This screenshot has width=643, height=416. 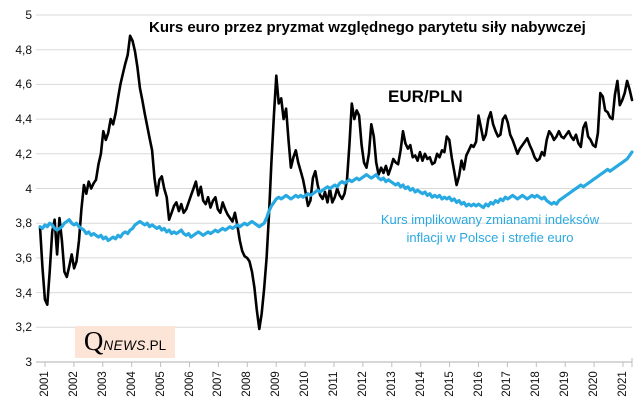 I want to click on x-tick-label: 2008, so click(x=247, y=384).